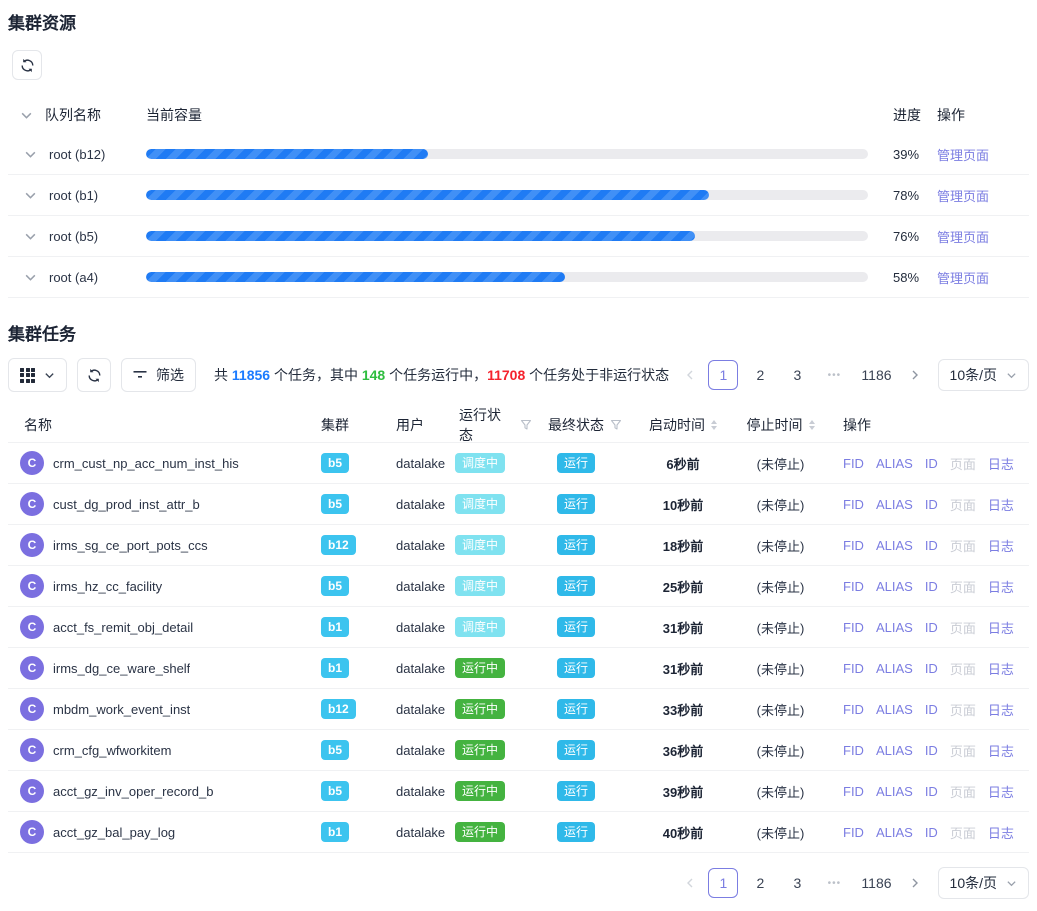  Describe the element at coordinates (140, 375) in the screenshot. I see `filter-icon` at that location.